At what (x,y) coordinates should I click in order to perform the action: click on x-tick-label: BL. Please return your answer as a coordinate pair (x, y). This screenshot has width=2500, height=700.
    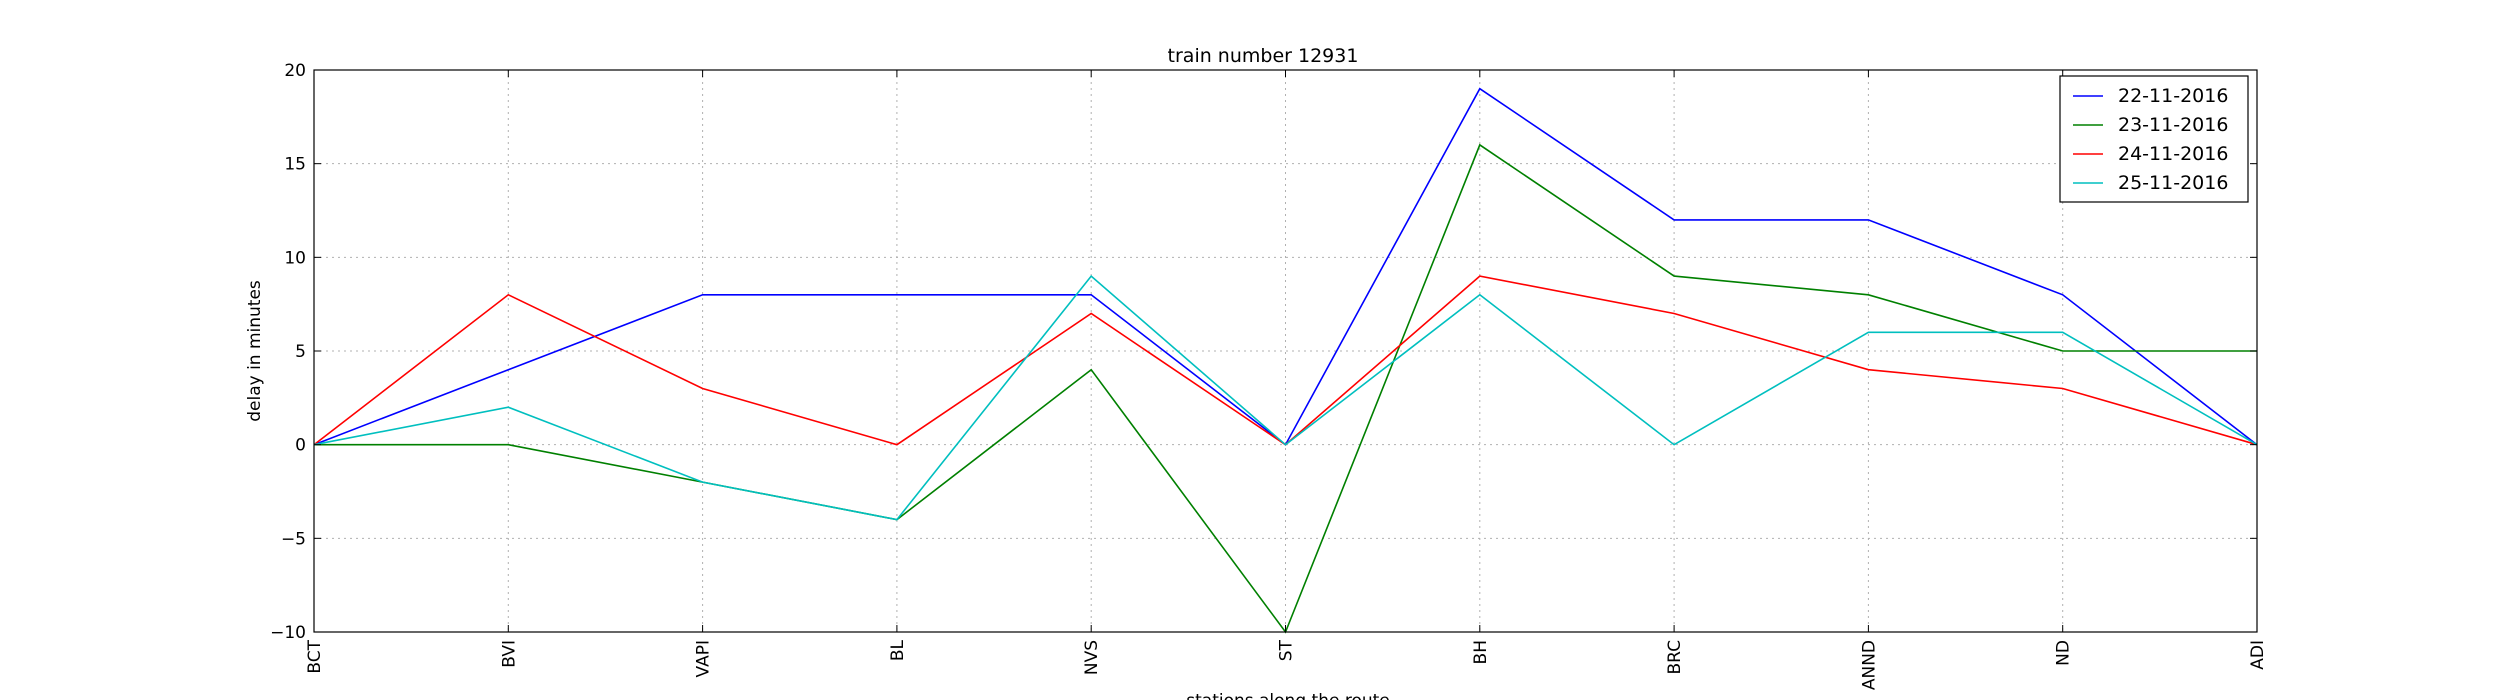
    Looking at the image, I should click on (898, 650).